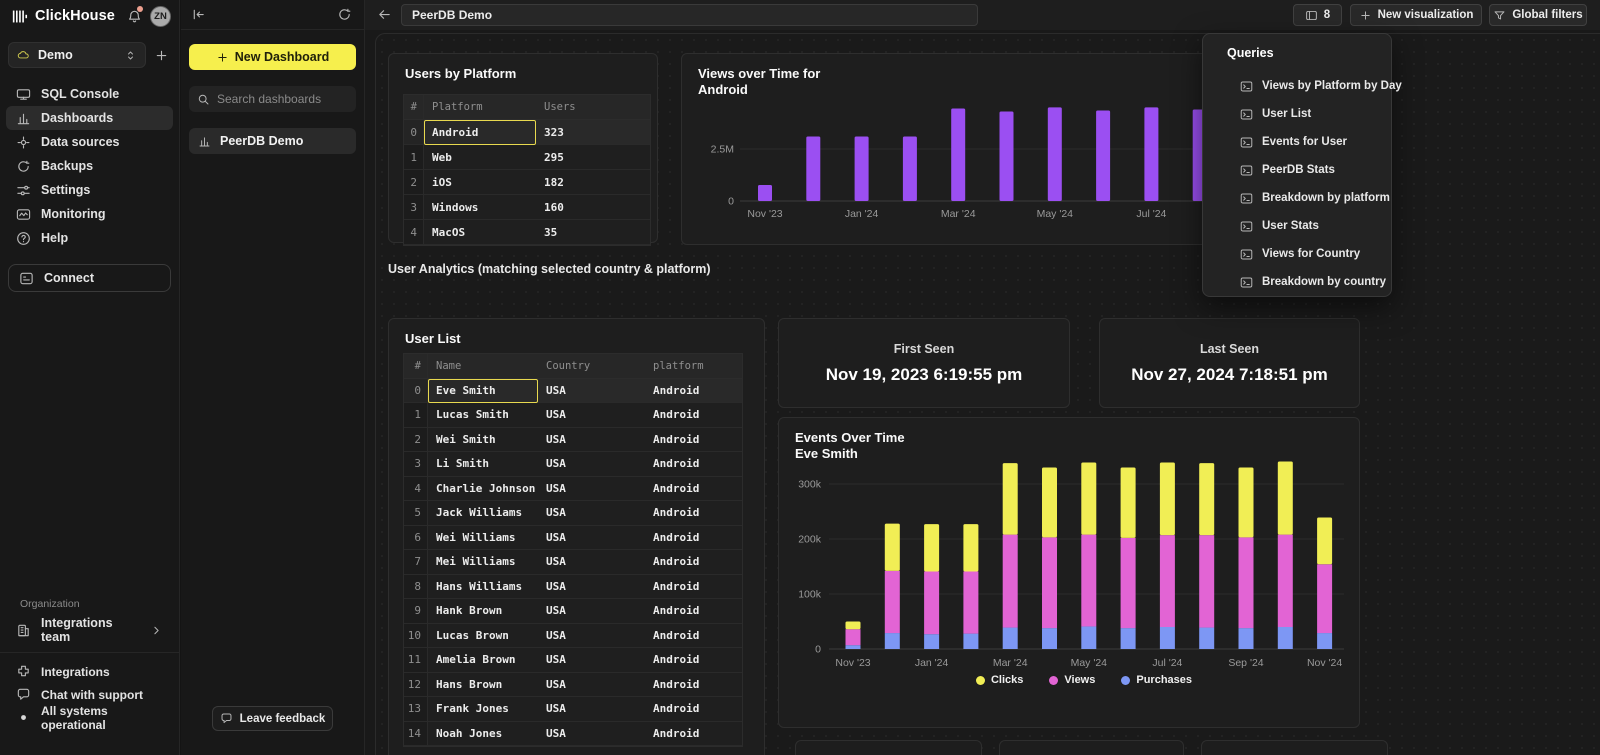  Describe the element at coordinates (483, 562) in the screenshot. I see `table-cell: Mei Williams` at that location.